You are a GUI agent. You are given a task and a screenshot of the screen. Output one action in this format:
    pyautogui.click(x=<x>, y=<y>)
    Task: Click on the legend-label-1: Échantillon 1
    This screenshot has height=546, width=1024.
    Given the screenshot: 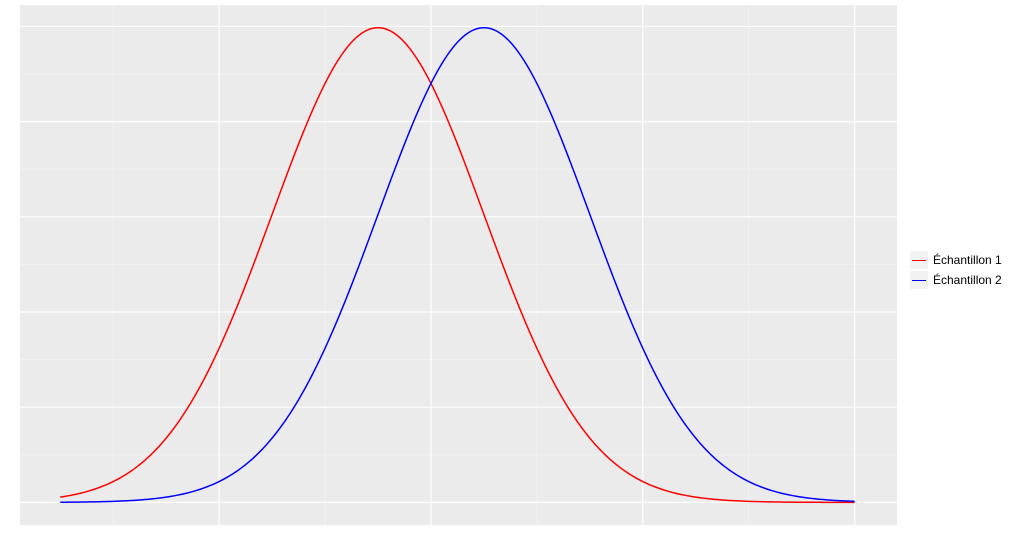 What is the action you would take?
    pyautogui.click(x=967, y=260)
    